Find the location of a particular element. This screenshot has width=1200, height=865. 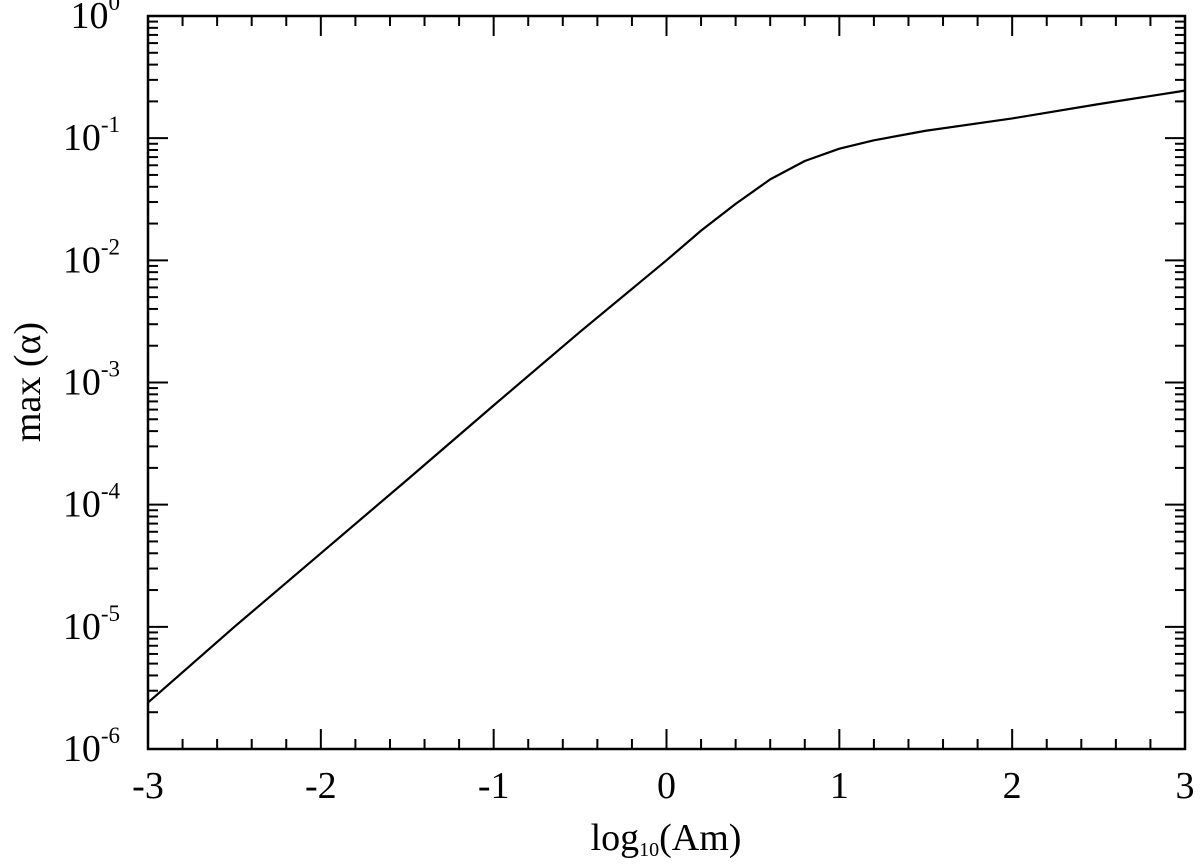

x-tick-label: -3 is located at coordinates (148, 786).